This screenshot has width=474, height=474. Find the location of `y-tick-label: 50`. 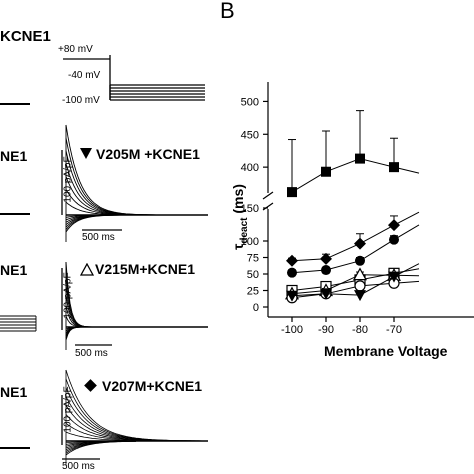

y-tick-label: 50 is located at coordinates (253, 275).